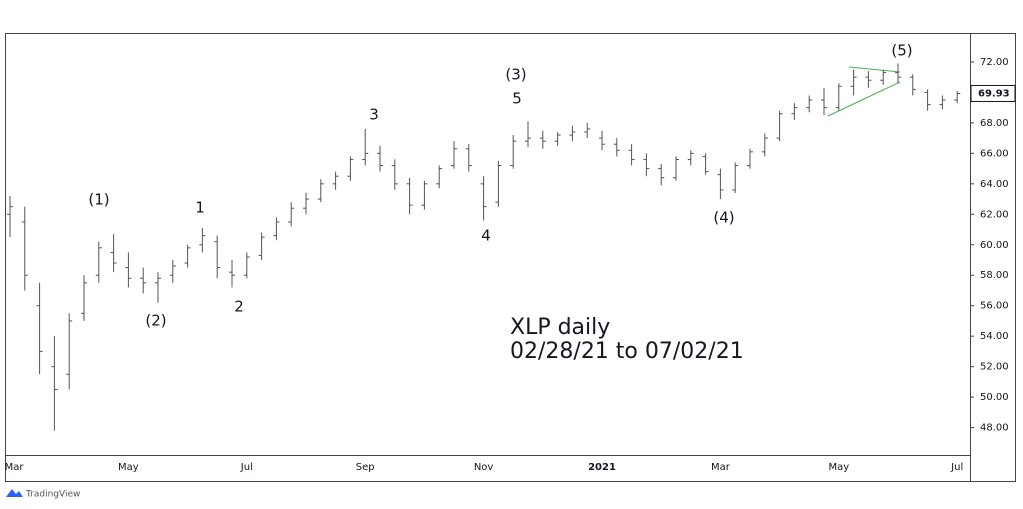 This screenshot has height=509, width=1023. I want to click on wave-label: 1, so click(200, 208).